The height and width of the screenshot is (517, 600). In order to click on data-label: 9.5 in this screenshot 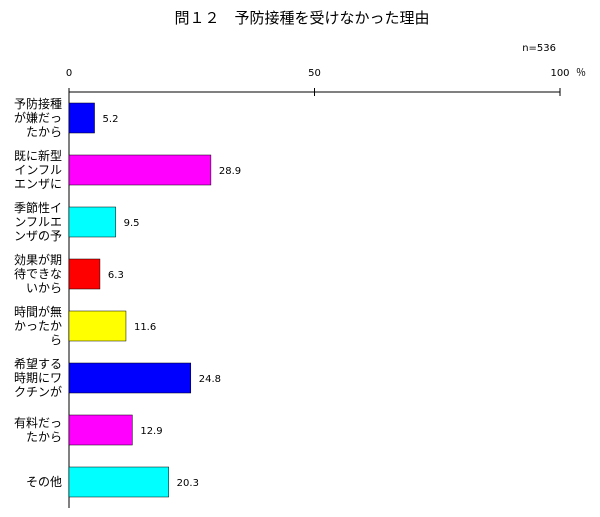, I will do `click(132, 223)`.